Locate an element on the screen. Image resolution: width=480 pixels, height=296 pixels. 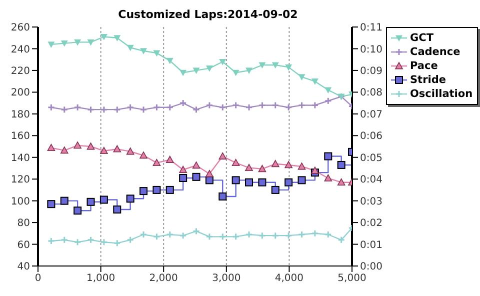
x-tick-label: 1,000 is located at coordinates (101, 278).